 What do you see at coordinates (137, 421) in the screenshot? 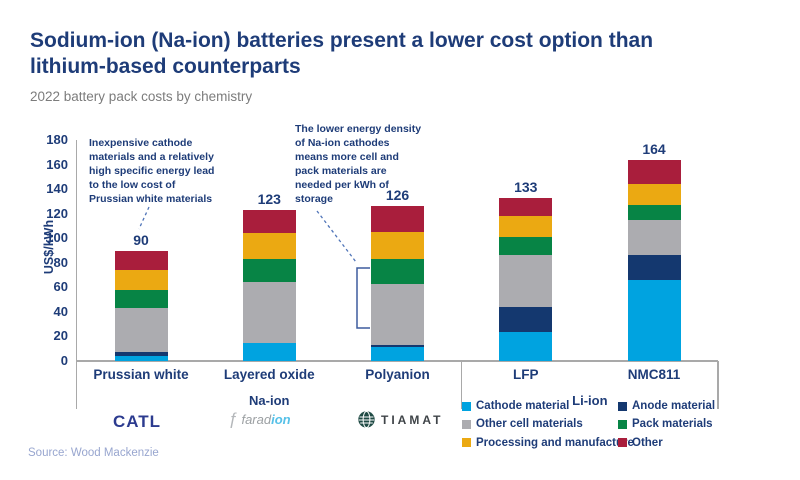
I see `catl-logo: CATL` at bounding box center [137, 421].